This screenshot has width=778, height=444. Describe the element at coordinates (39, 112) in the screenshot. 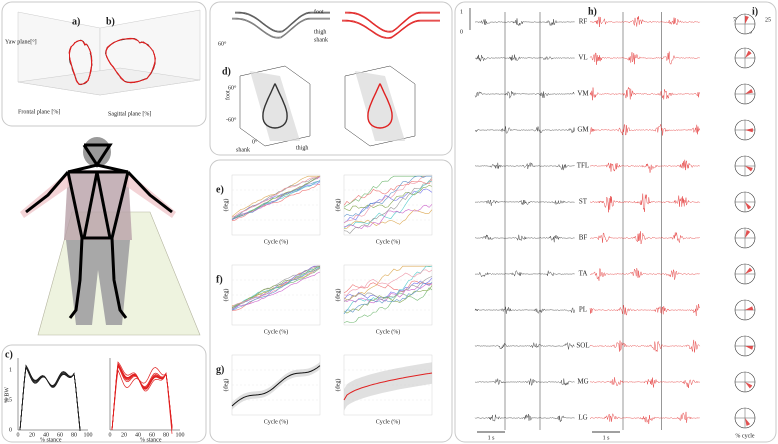

I see `label: Frontal plane [%]` at that location.